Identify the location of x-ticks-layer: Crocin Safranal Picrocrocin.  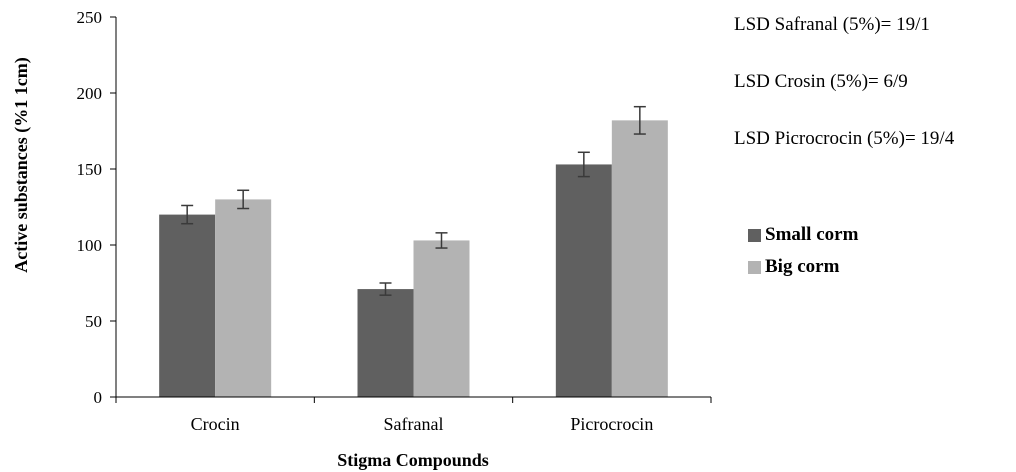
(413, 415).